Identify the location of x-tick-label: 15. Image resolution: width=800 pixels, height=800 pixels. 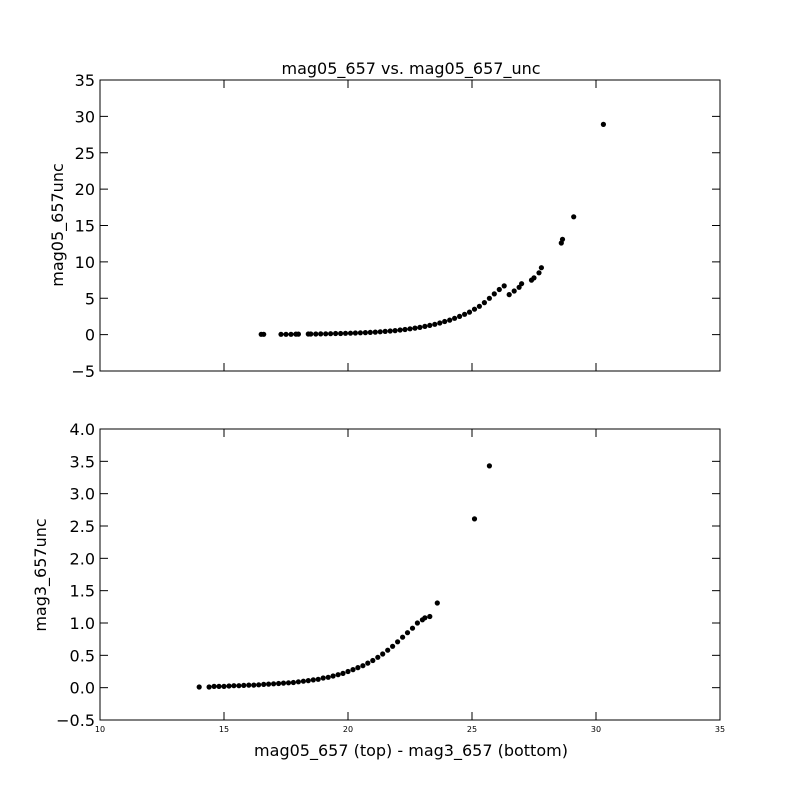
(224, 729).